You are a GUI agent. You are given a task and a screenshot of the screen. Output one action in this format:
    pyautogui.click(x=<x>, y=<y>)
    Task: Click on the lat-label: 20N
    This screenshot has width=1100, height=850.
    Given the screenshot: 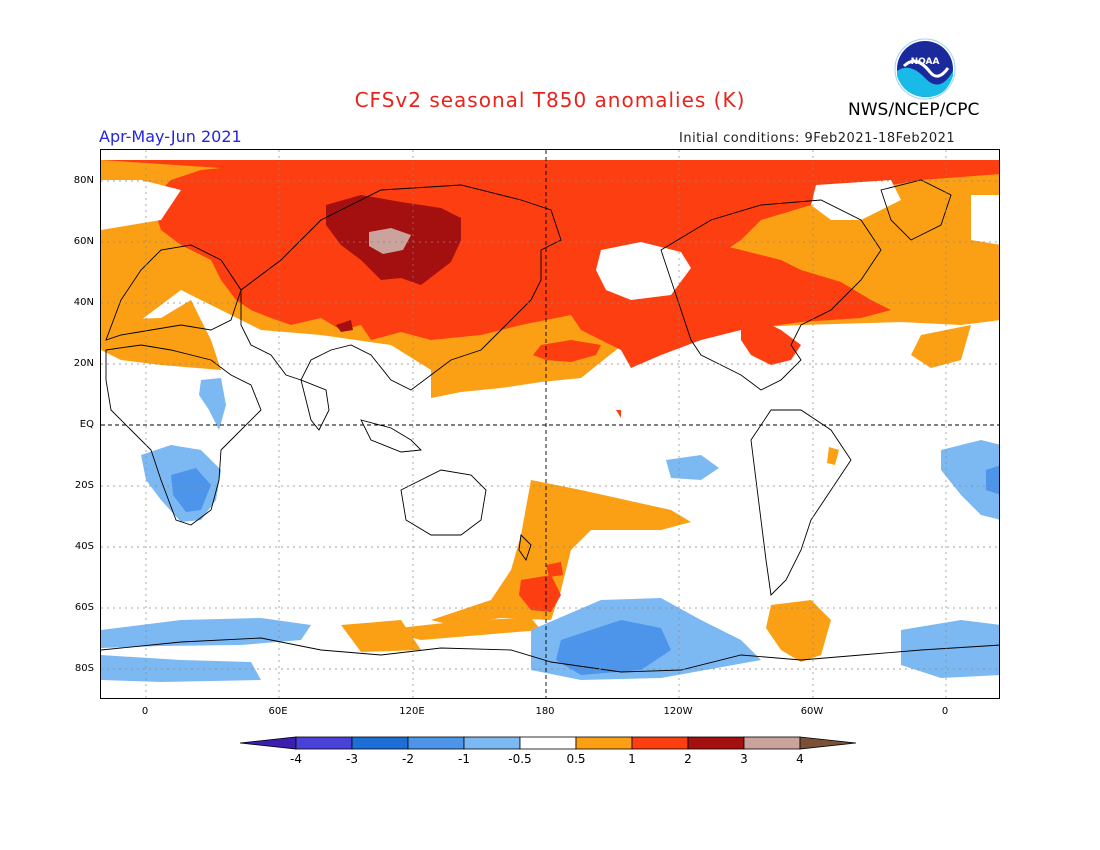 What is the action you would take?
    pyautogui.click(x=83, y=363)
    